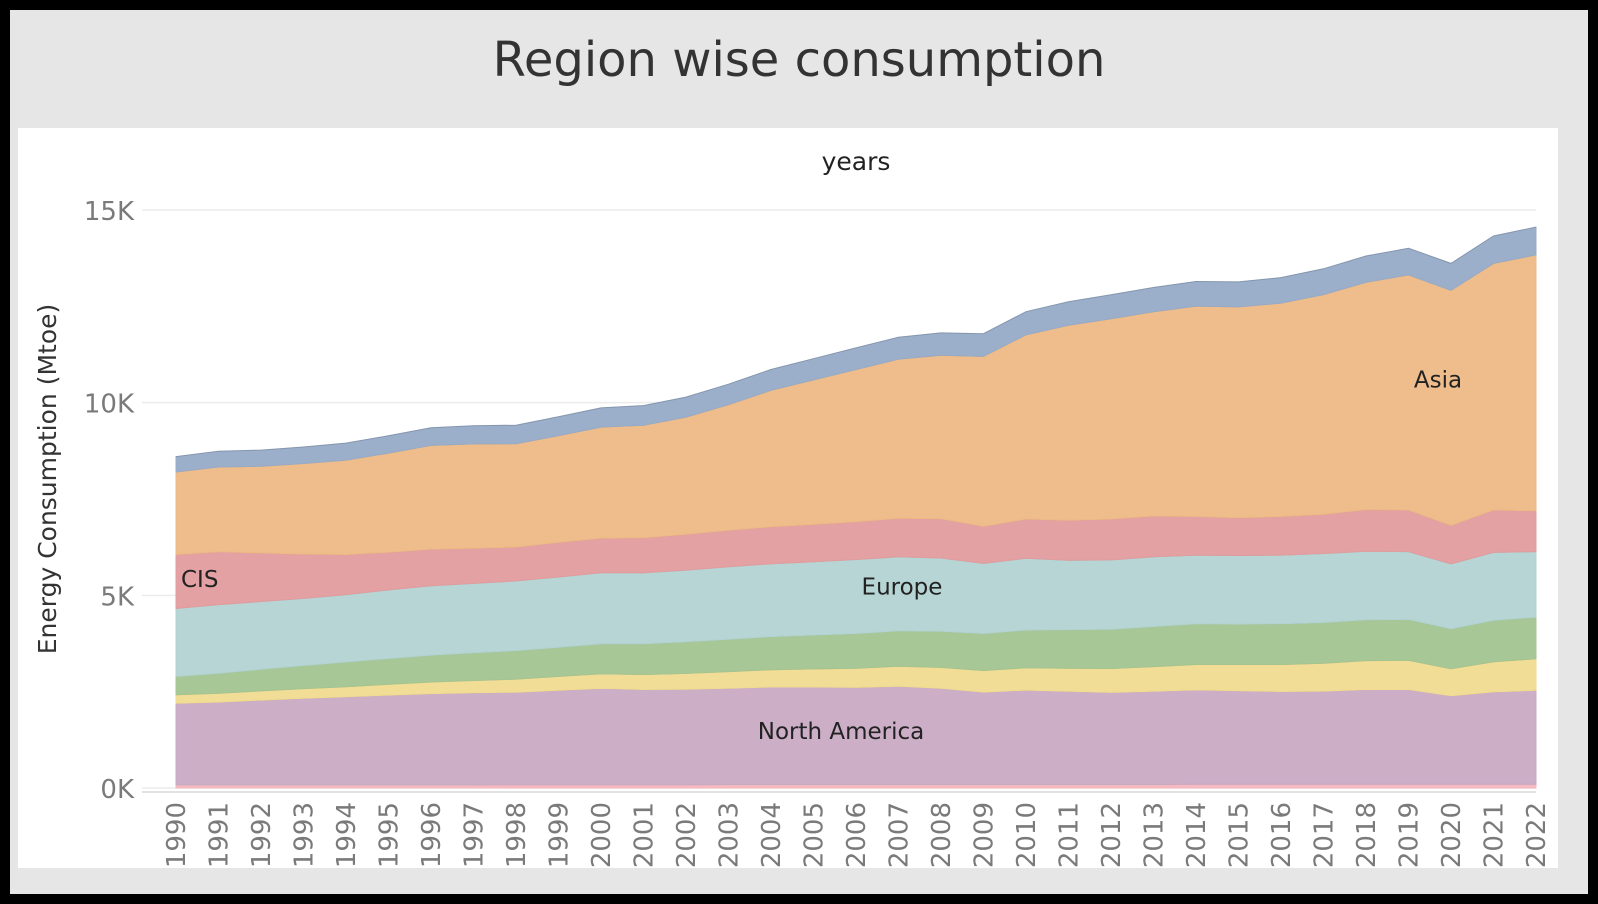 The image size is (1598, 904). I want to click on x-tick-label: 2007, so click(900, 835).